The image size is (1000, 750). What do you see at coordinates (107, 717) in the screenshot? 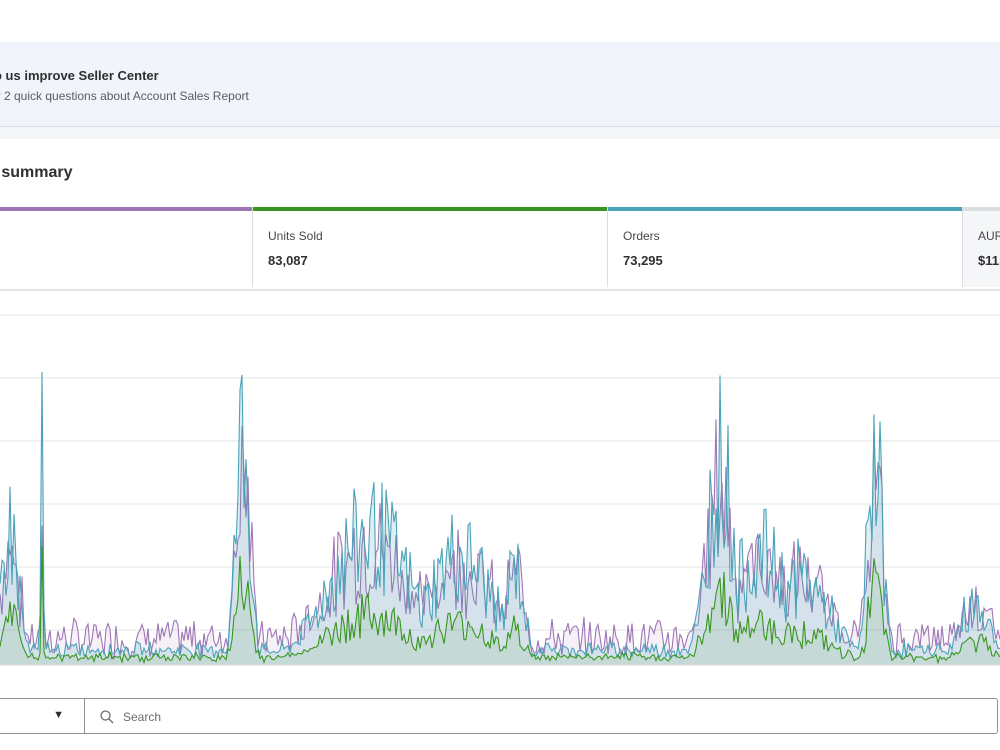
I see `search-icon` at bounding box center [107, 717].